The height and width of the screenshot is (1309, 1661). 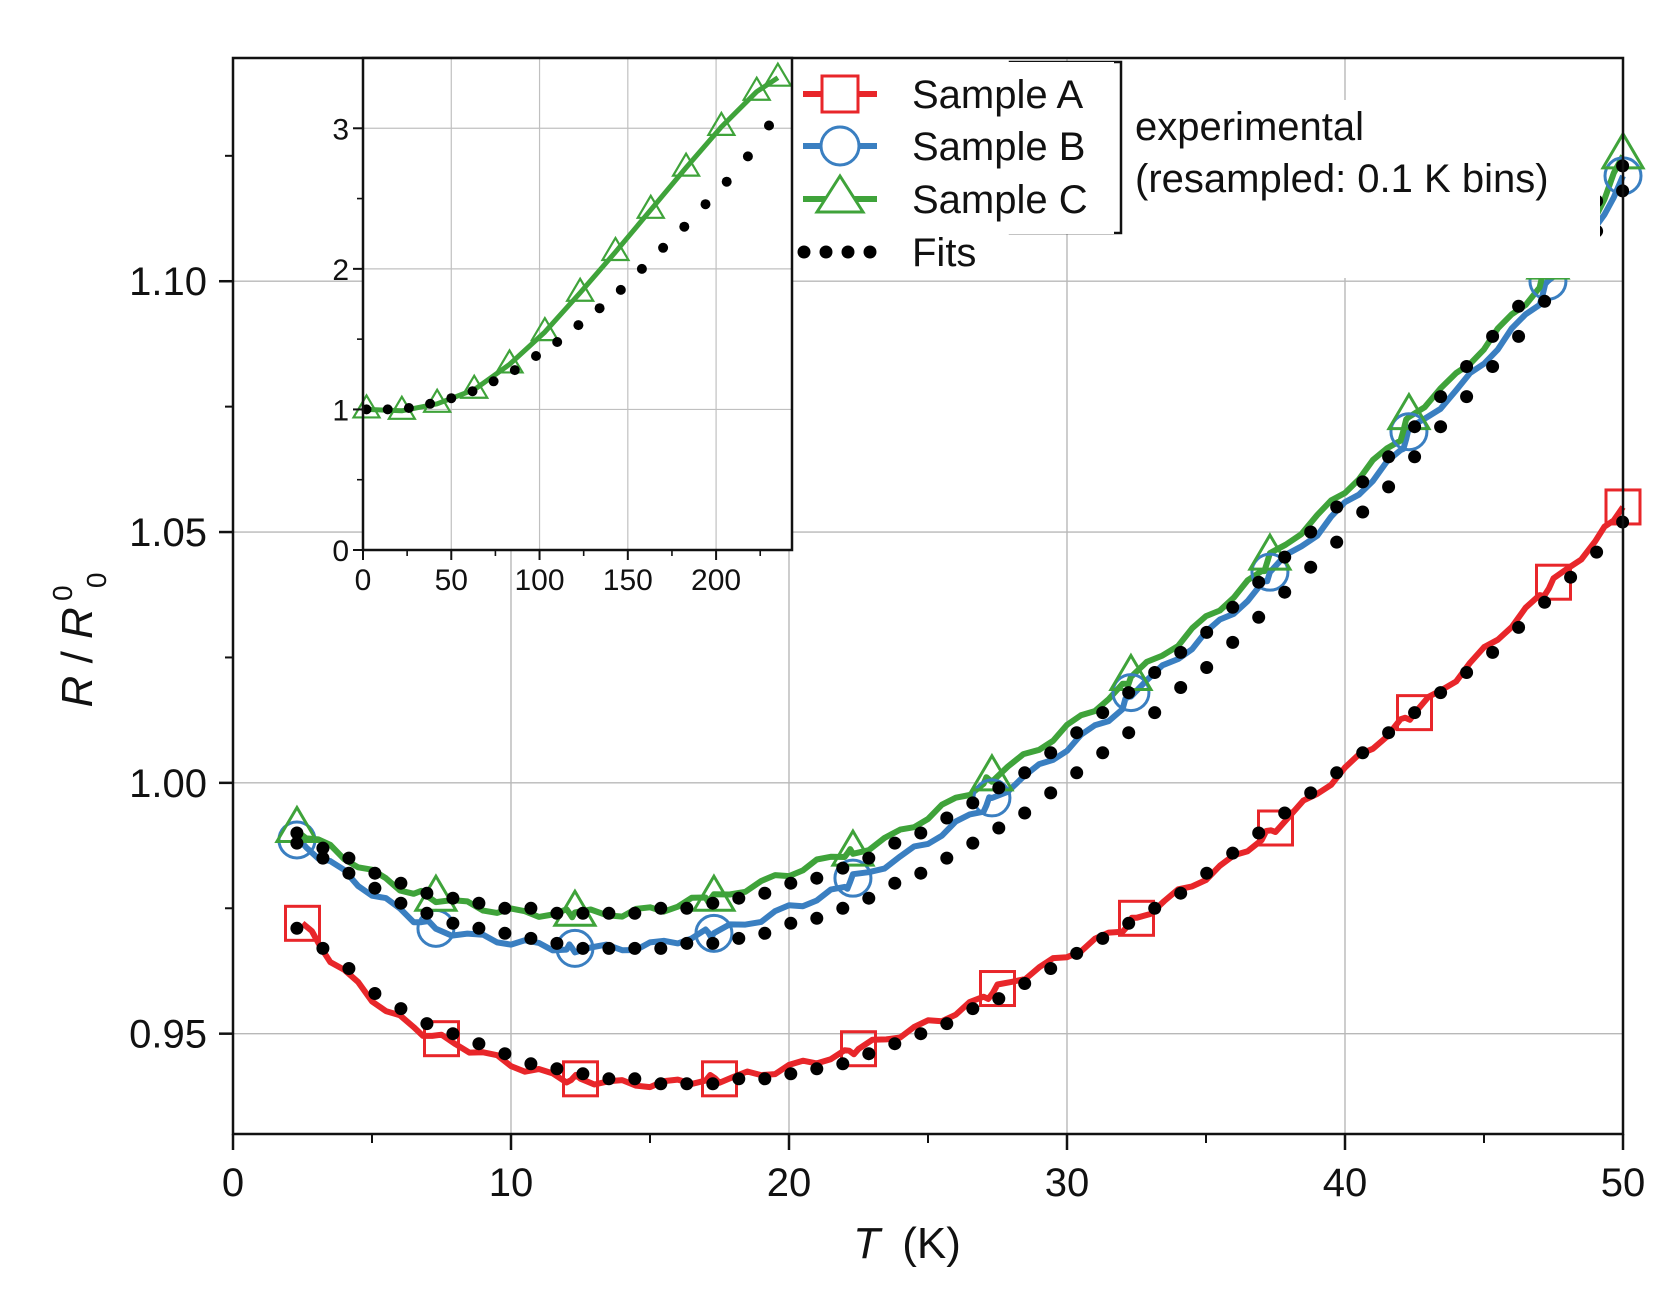 What do you see at coordinates (907, 1243) in the screenshot?
I see `x-axis-title: T (K)` at bounding box center [907, 1243].